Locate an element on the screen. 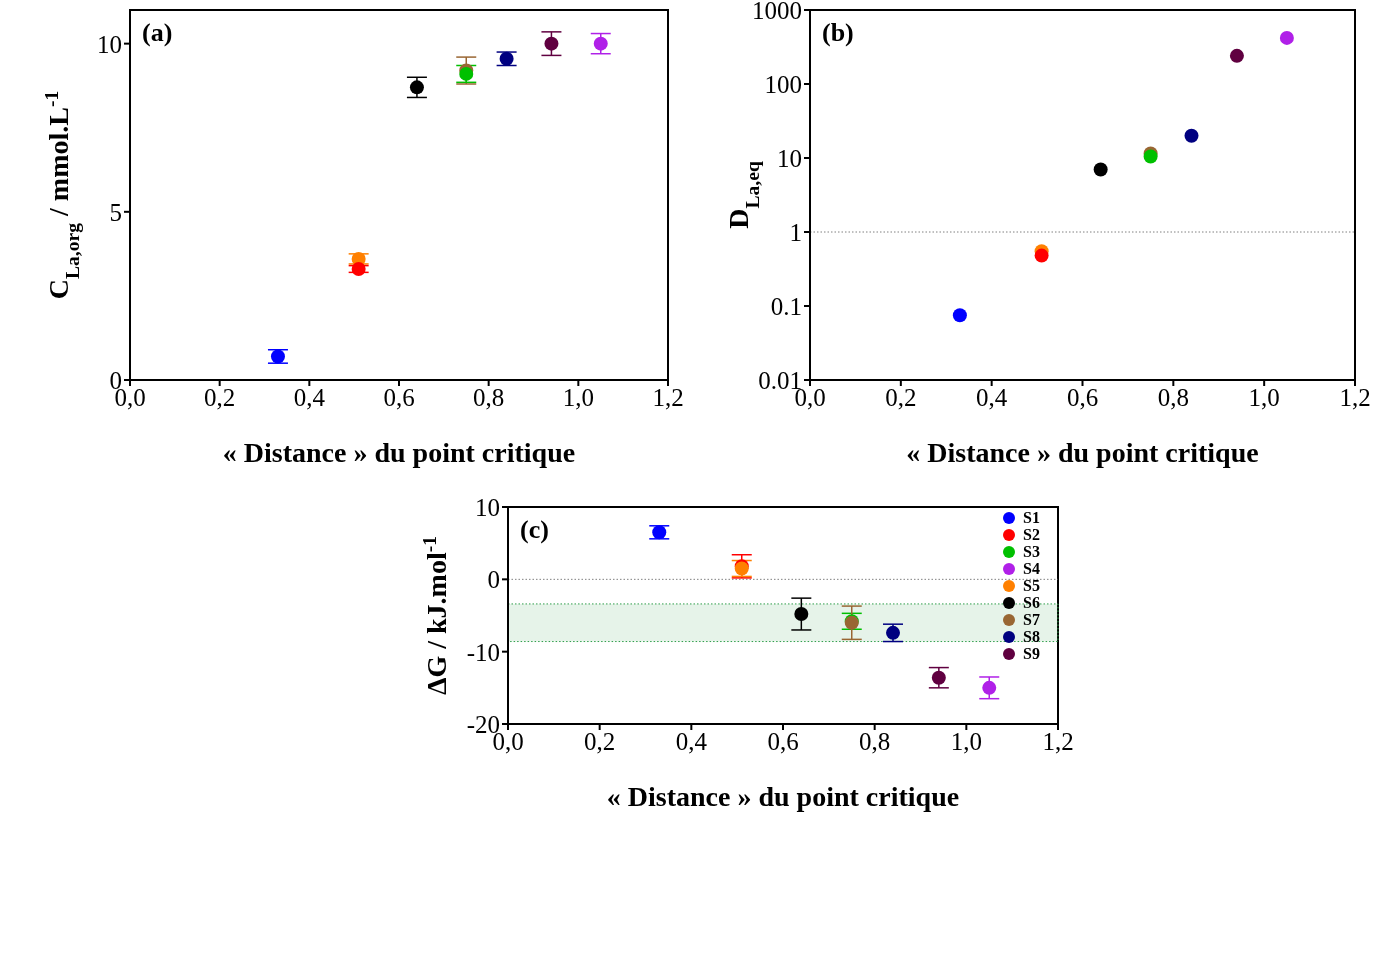 The width and height of the screenshot is (1377, 967). legend-label: S6 is located at coordinates (1031, 602).